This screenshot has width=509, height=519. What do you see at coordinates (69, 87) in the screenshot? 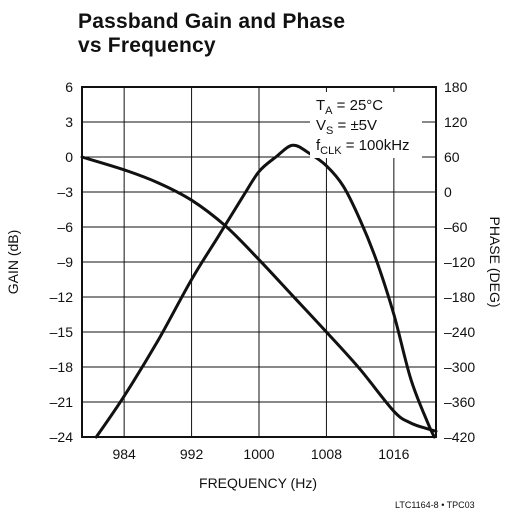
I see `gain-tick-label: 6` at bounding box center [69, 87].